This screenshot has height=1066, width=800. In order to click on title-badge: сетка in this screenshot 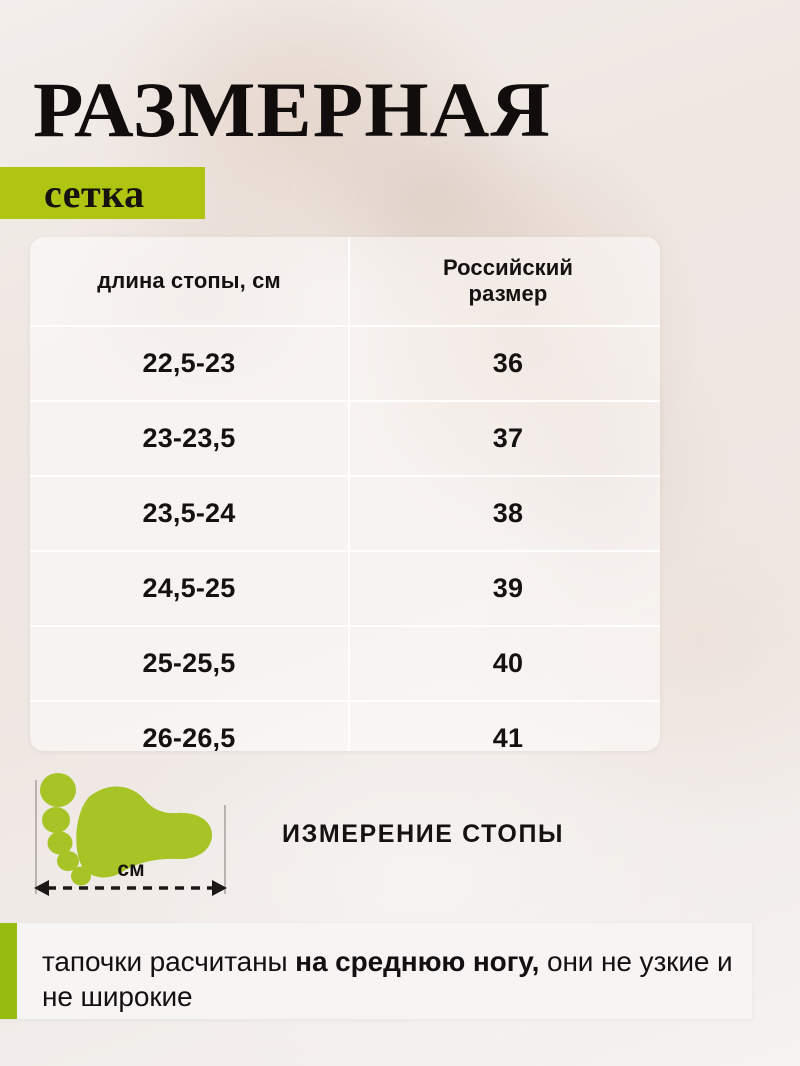, I will do `click(102, 193)`.